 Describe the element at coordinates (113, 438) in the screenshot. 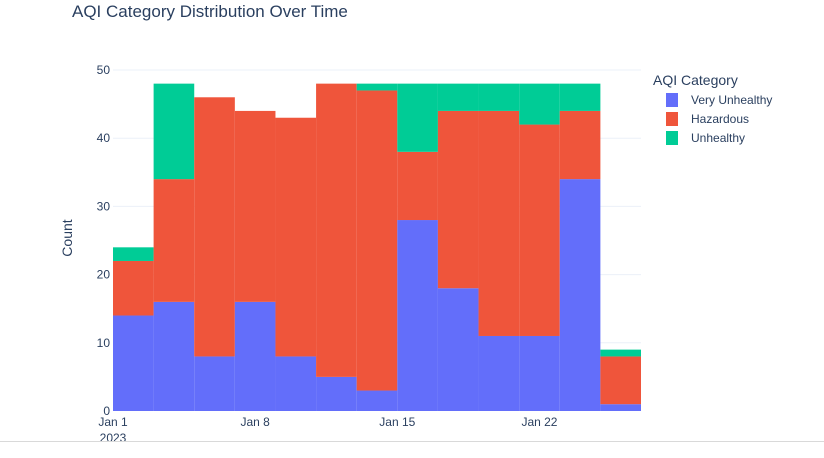

I see `x-tick-sublabel: 2023` at that location.